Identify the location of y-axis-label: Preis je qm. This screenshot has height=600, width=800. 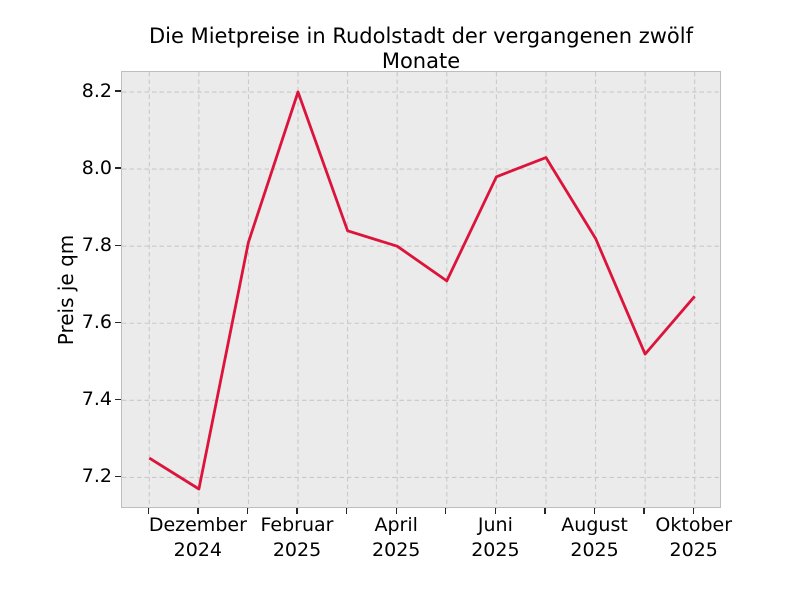
(66, 290).